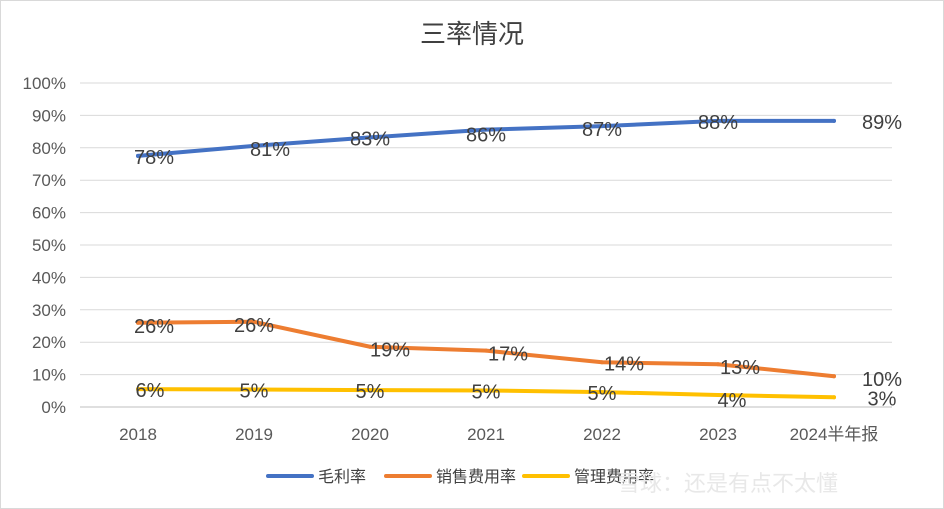  What do you see at coordinates (508, 355) in the screenshot?
I see `data-label: 17%` at bounding box center [508, 355].